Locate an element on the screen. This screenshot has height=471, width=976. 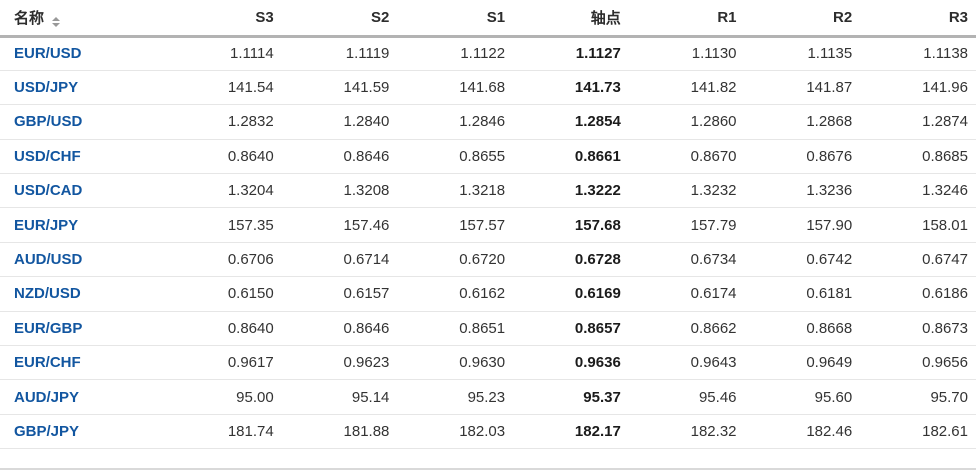
cell-s1: 0.8655 is located at coordinates (455, 157).